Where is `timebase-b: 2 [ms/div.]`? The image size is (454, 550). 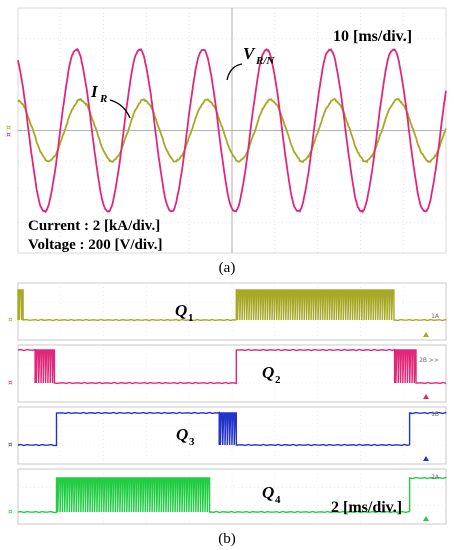
timebase-b: 2 [ms/div.] is located at coordinates (366, 507).